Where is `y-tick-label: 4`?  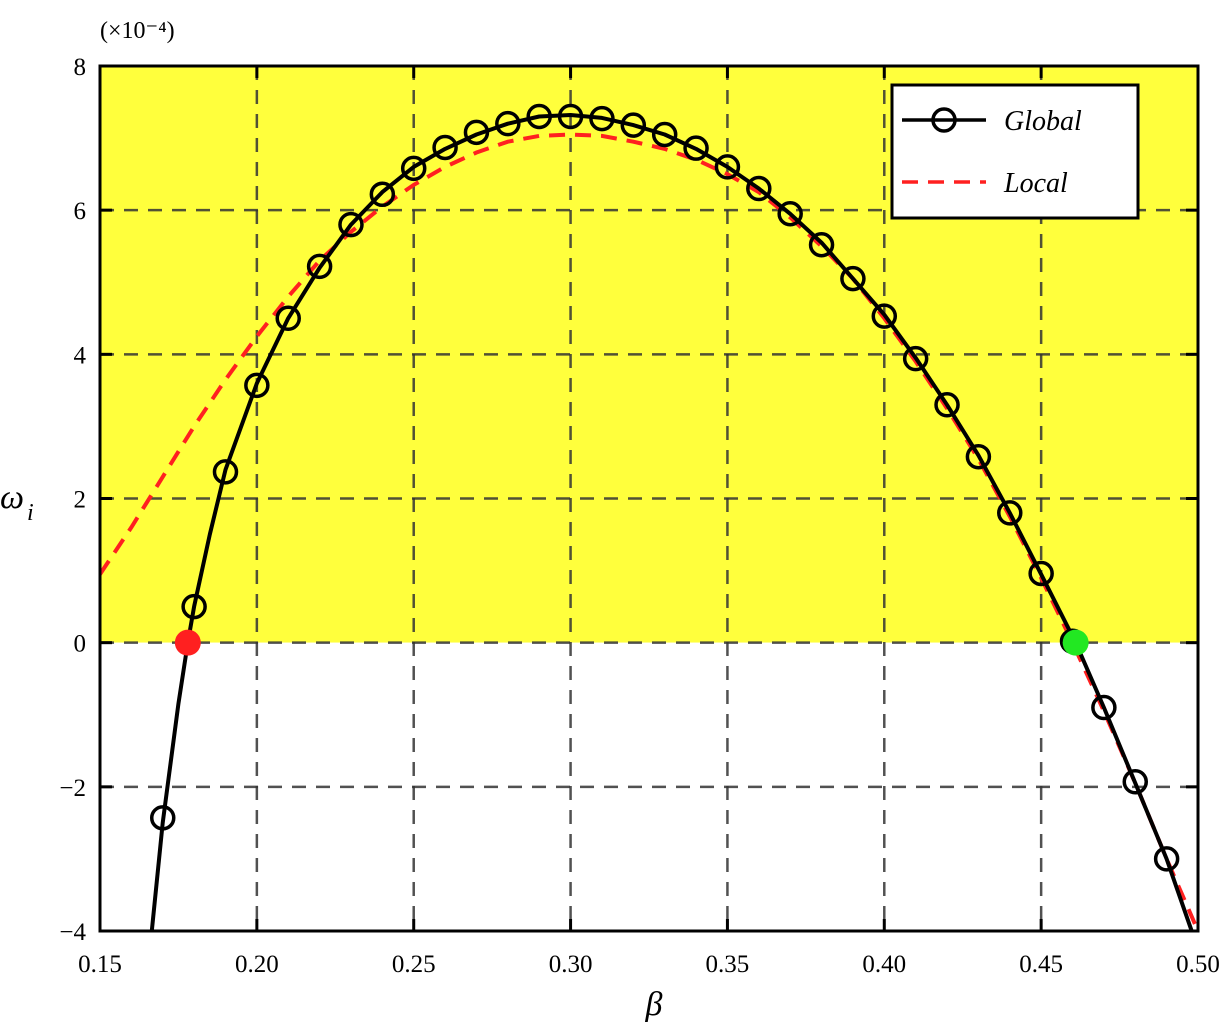
y-tick-label: 4 is located at coordinates (80, 355).